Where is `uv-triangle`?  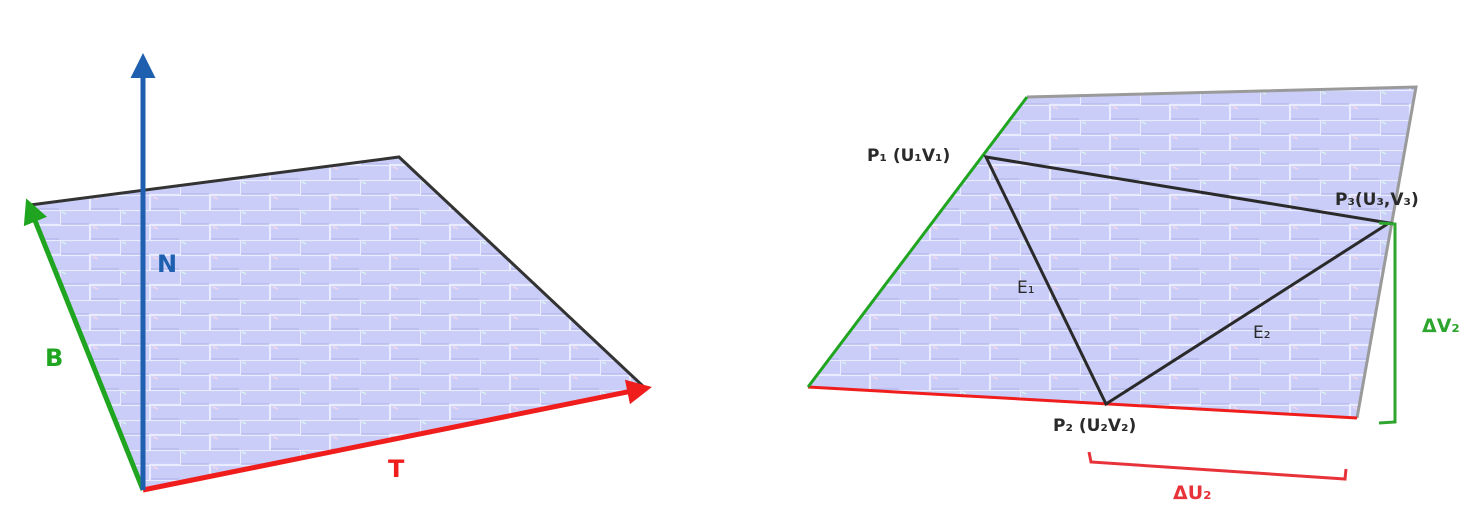
uv-triangle is located at coordinates (1188, 281).